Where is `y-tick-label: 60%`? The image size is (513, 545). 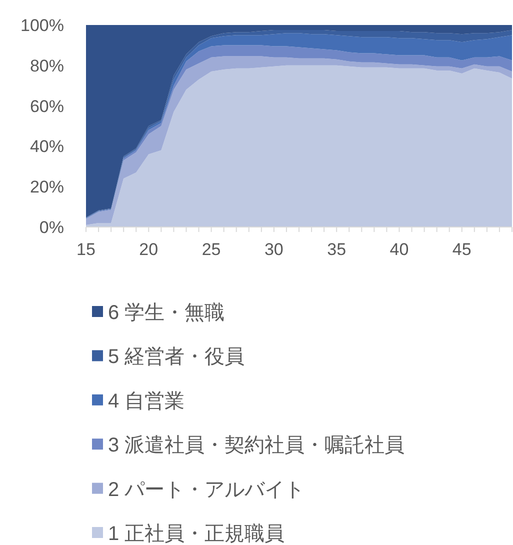
y-tick-label: 60% is located at coordinates (47, 106).